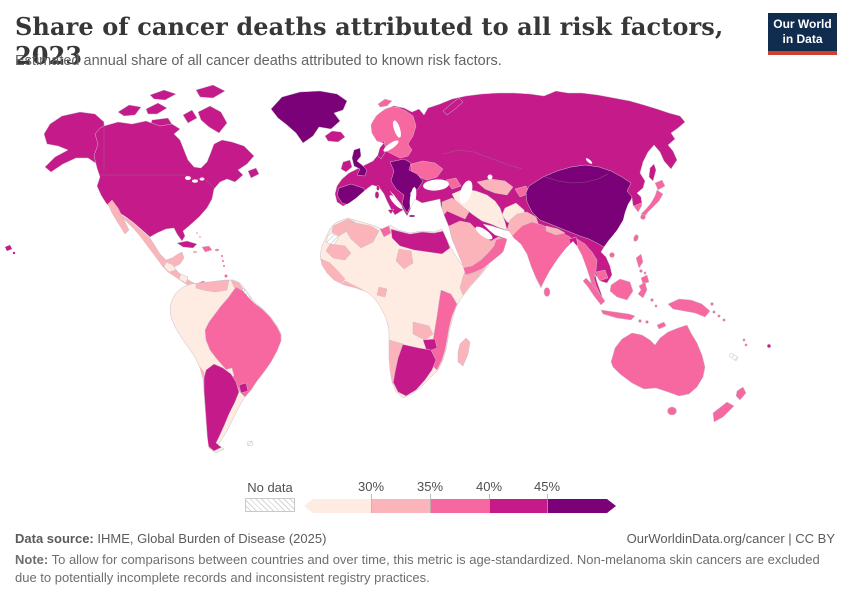 Image resolution: width=850 pixels, height=600 pixels. I want to click on legend-right-arrow, so click(611, 506).